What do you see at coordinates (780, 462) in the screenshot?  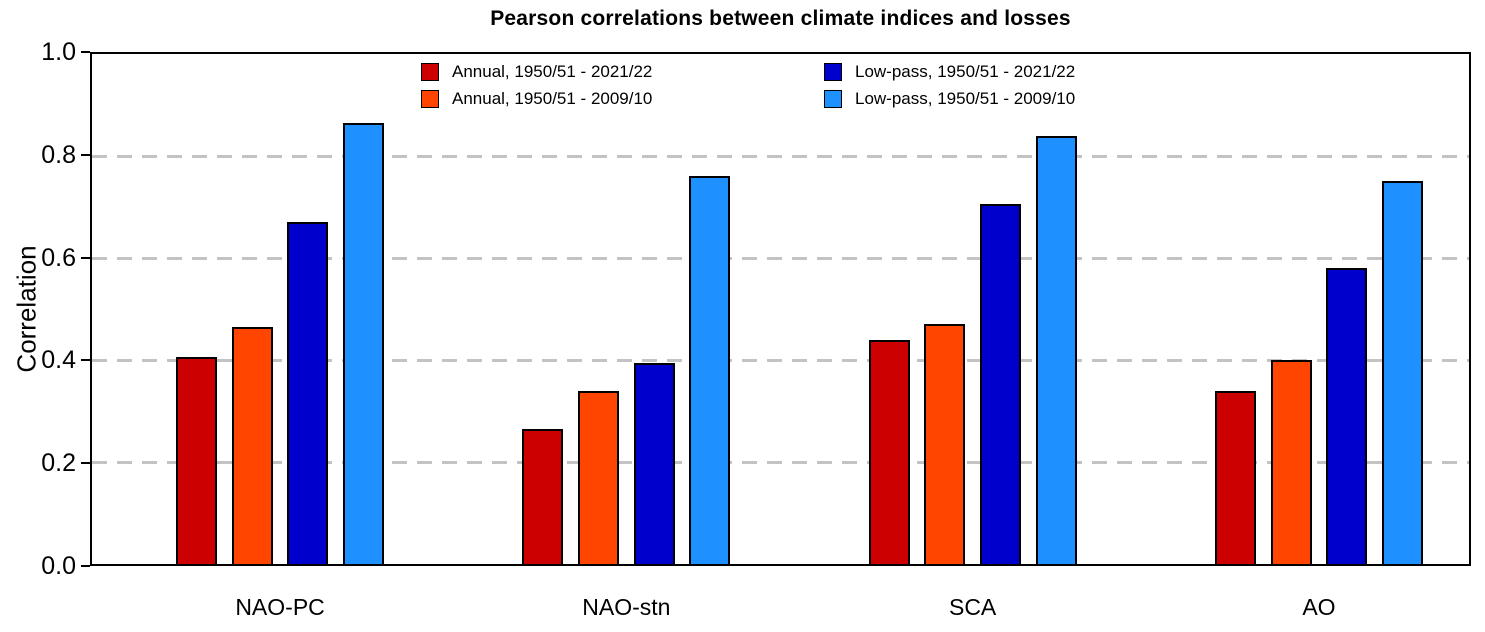 I see `gridline-0.2` at bounding box center [780, 462].